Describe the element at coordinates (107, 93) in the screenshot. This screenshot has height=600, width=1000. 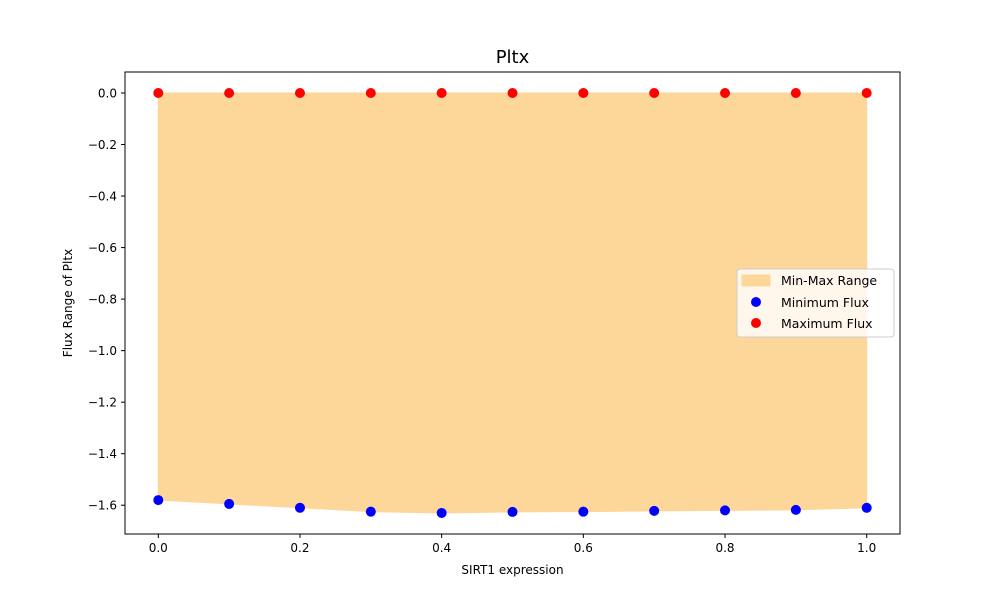
I see `y-tick-label: 0.0` at that location.